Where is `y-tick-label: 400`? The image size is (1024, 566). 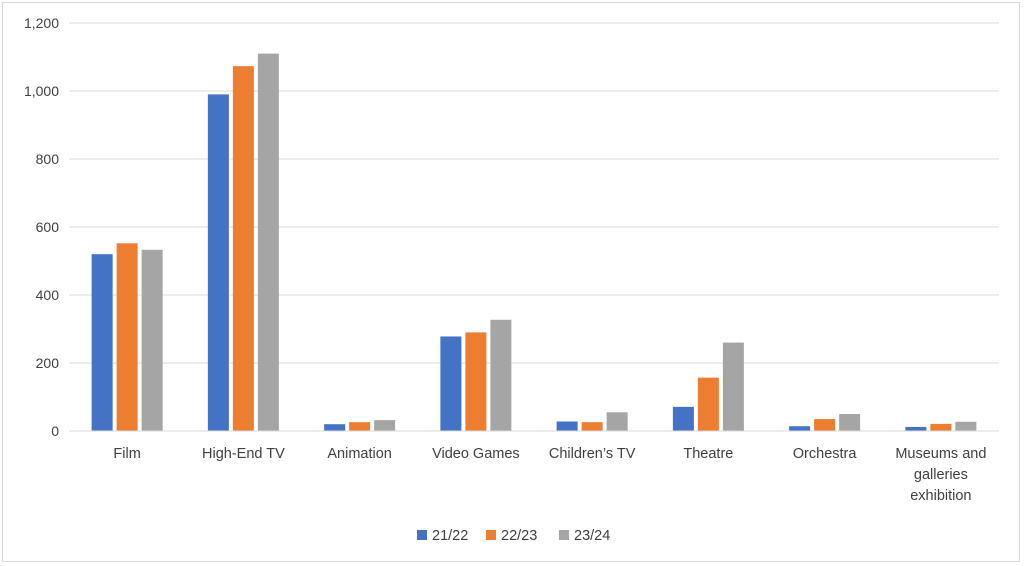 y-tick-label: 400 is located at coordinates (48, 295).